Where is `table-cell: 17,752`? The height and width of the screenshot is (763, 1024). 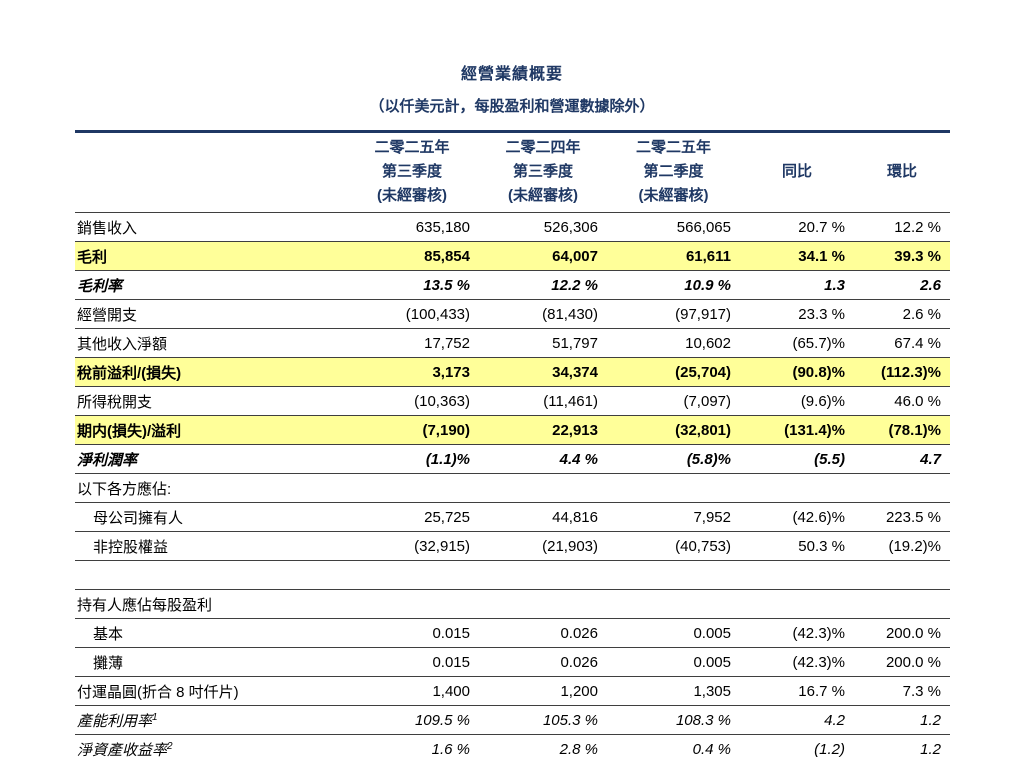 table-cell: 17,752 is located at coordinates (447, 343).